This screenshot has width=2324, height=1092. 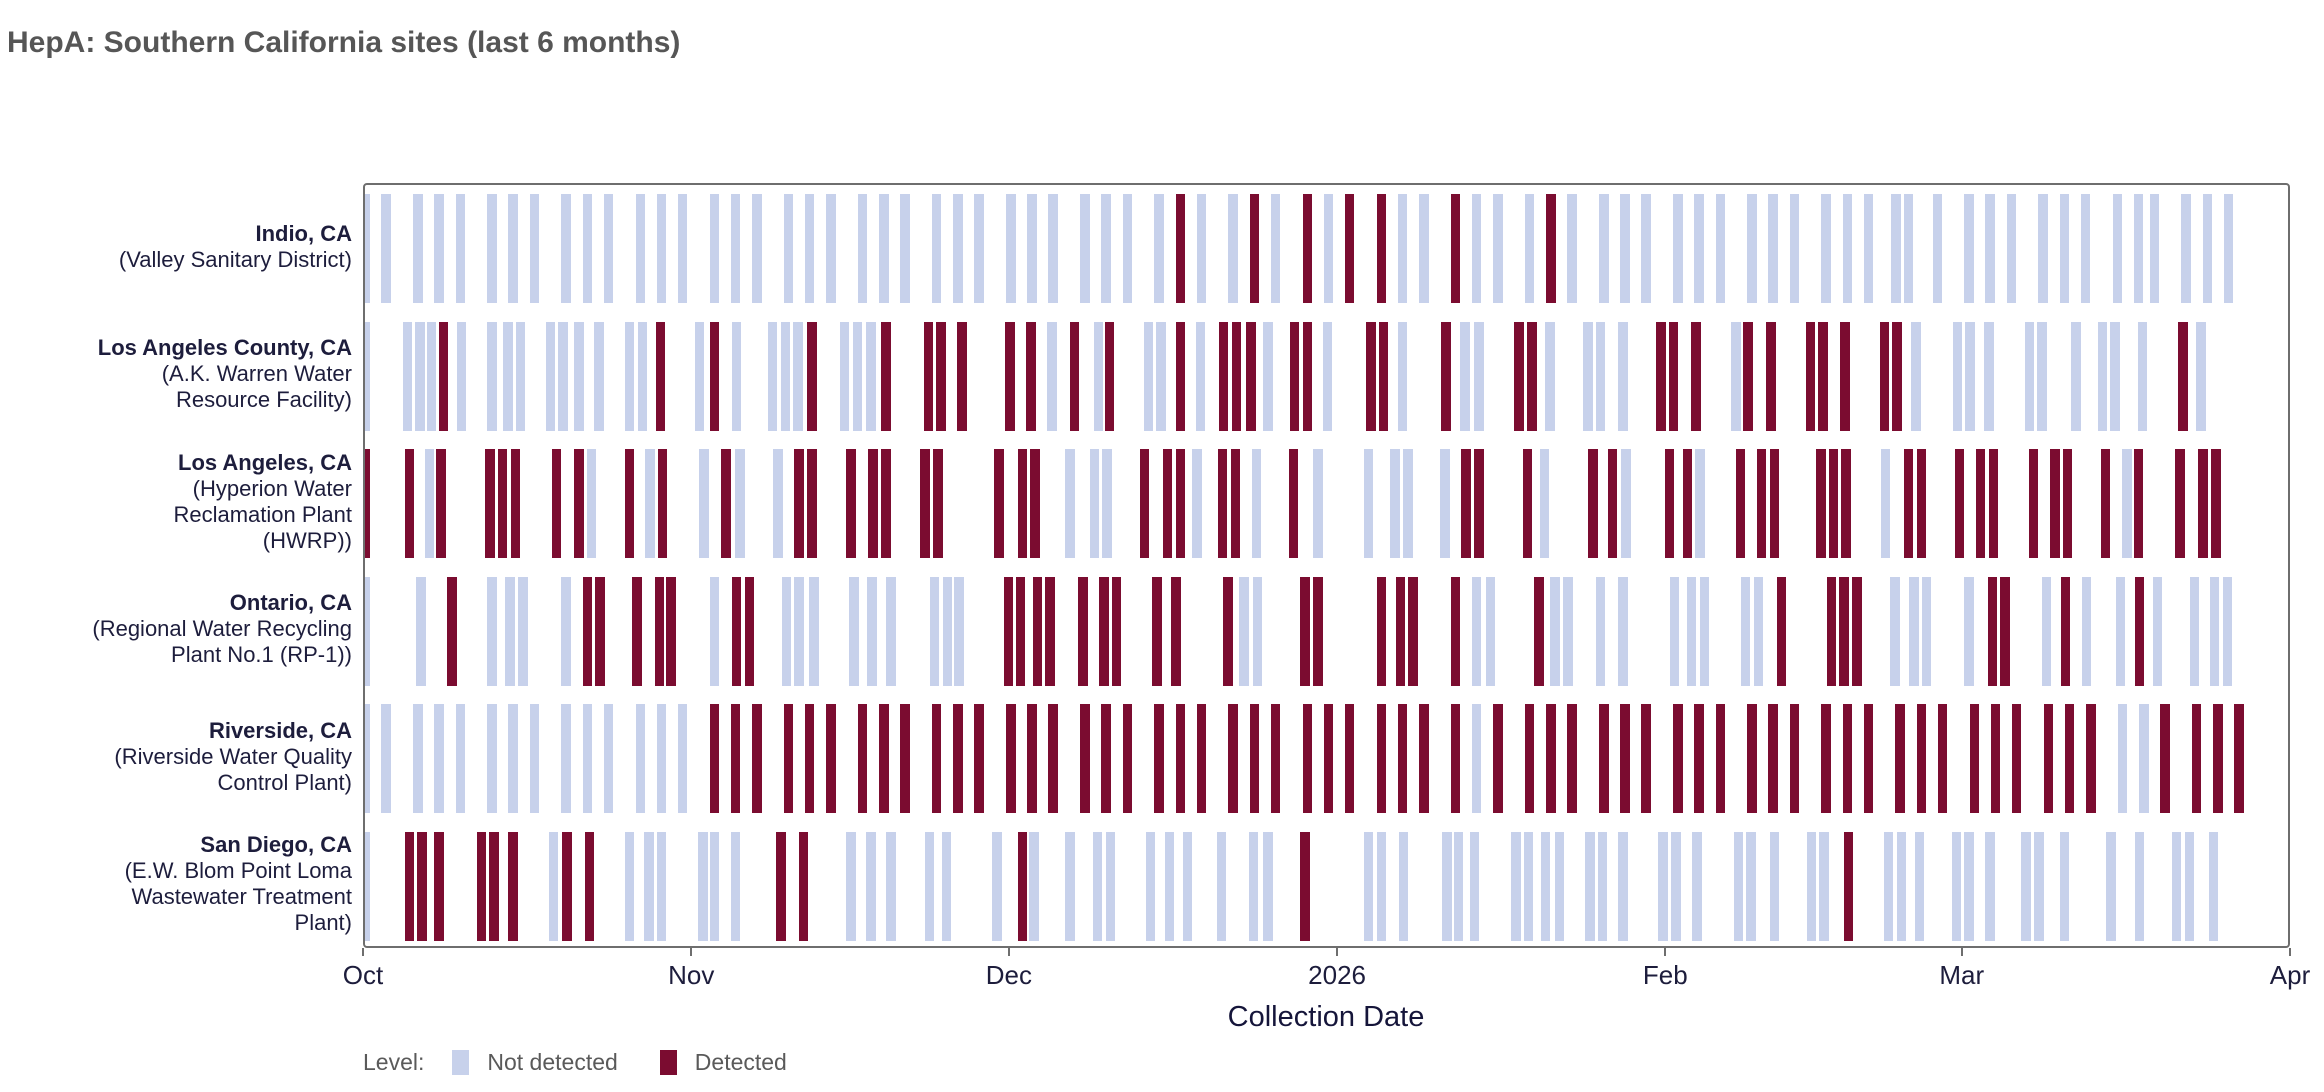 I want to click on site-facility-line: Plant), so click(x=323, y=923).